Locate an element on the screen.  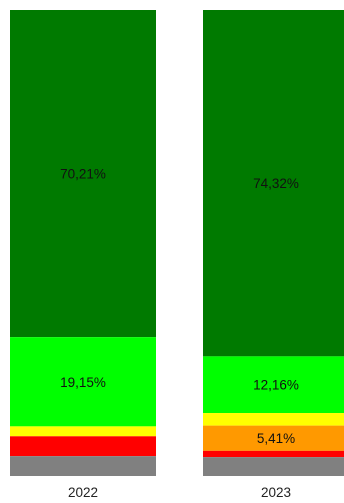
data-label-2022-0: 70,21% is located at coordinates (83, 174).